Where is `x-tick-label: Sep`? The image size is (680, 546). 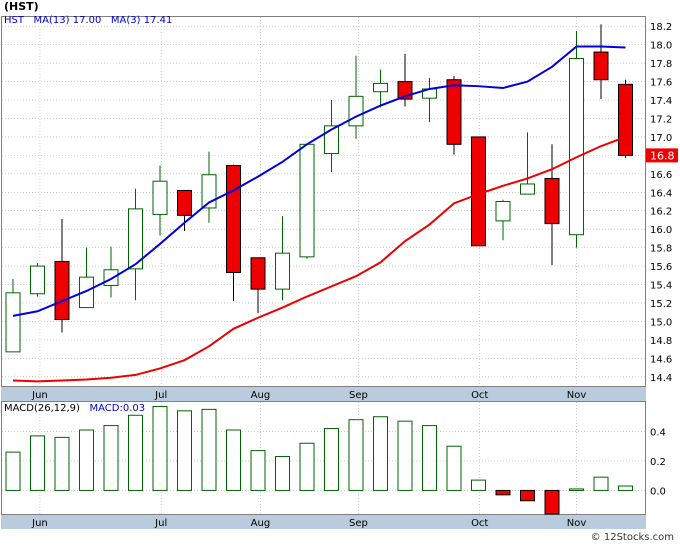 x-tick-label: Sep is located at coordinates (358, 395).